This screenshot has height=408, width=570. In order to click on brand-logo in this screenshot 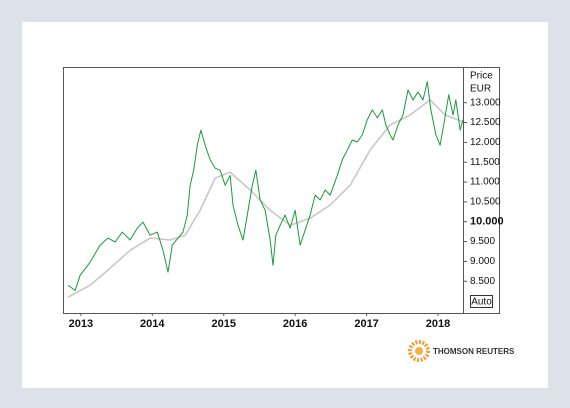, I will do `click(419, 351)`.